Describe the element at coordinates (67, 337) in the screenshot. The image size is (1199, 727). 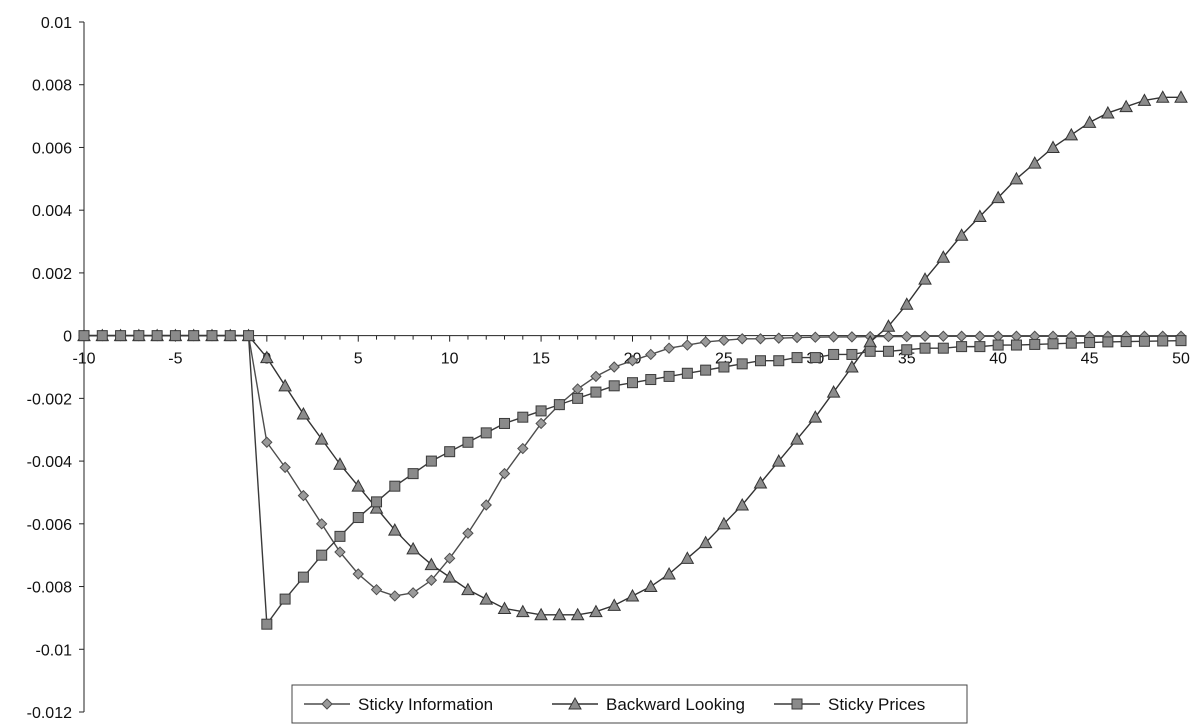
I see `y-tick-label: 0` at that location.